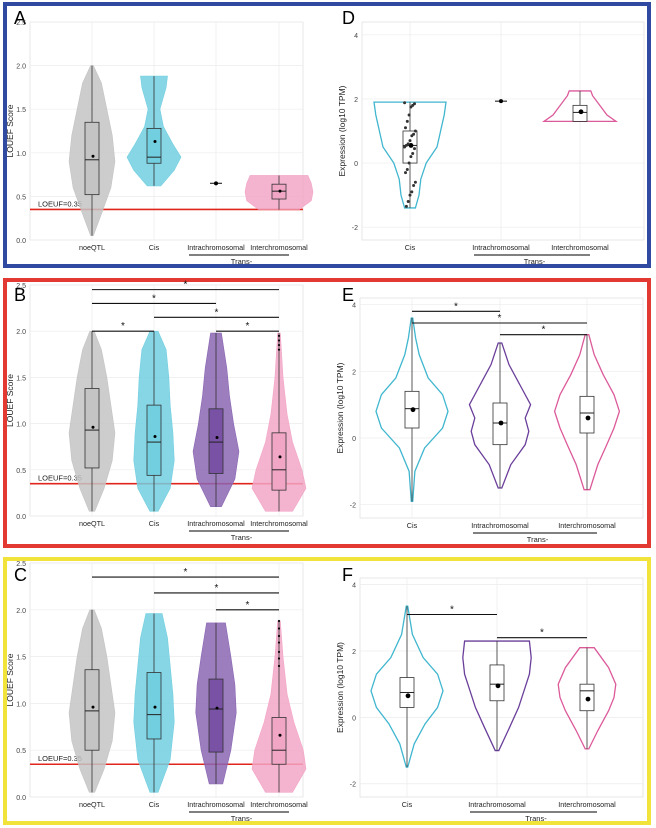  I want to click on violin-a-noeqtl-box, so click(92, 158).